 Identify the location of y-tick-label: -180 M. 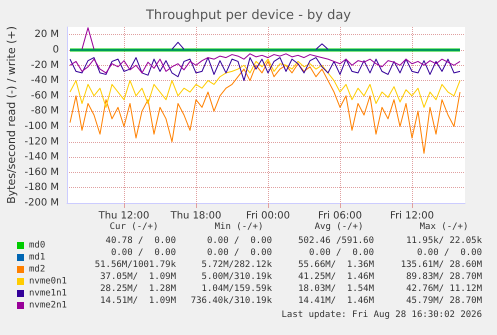
(41, 188).